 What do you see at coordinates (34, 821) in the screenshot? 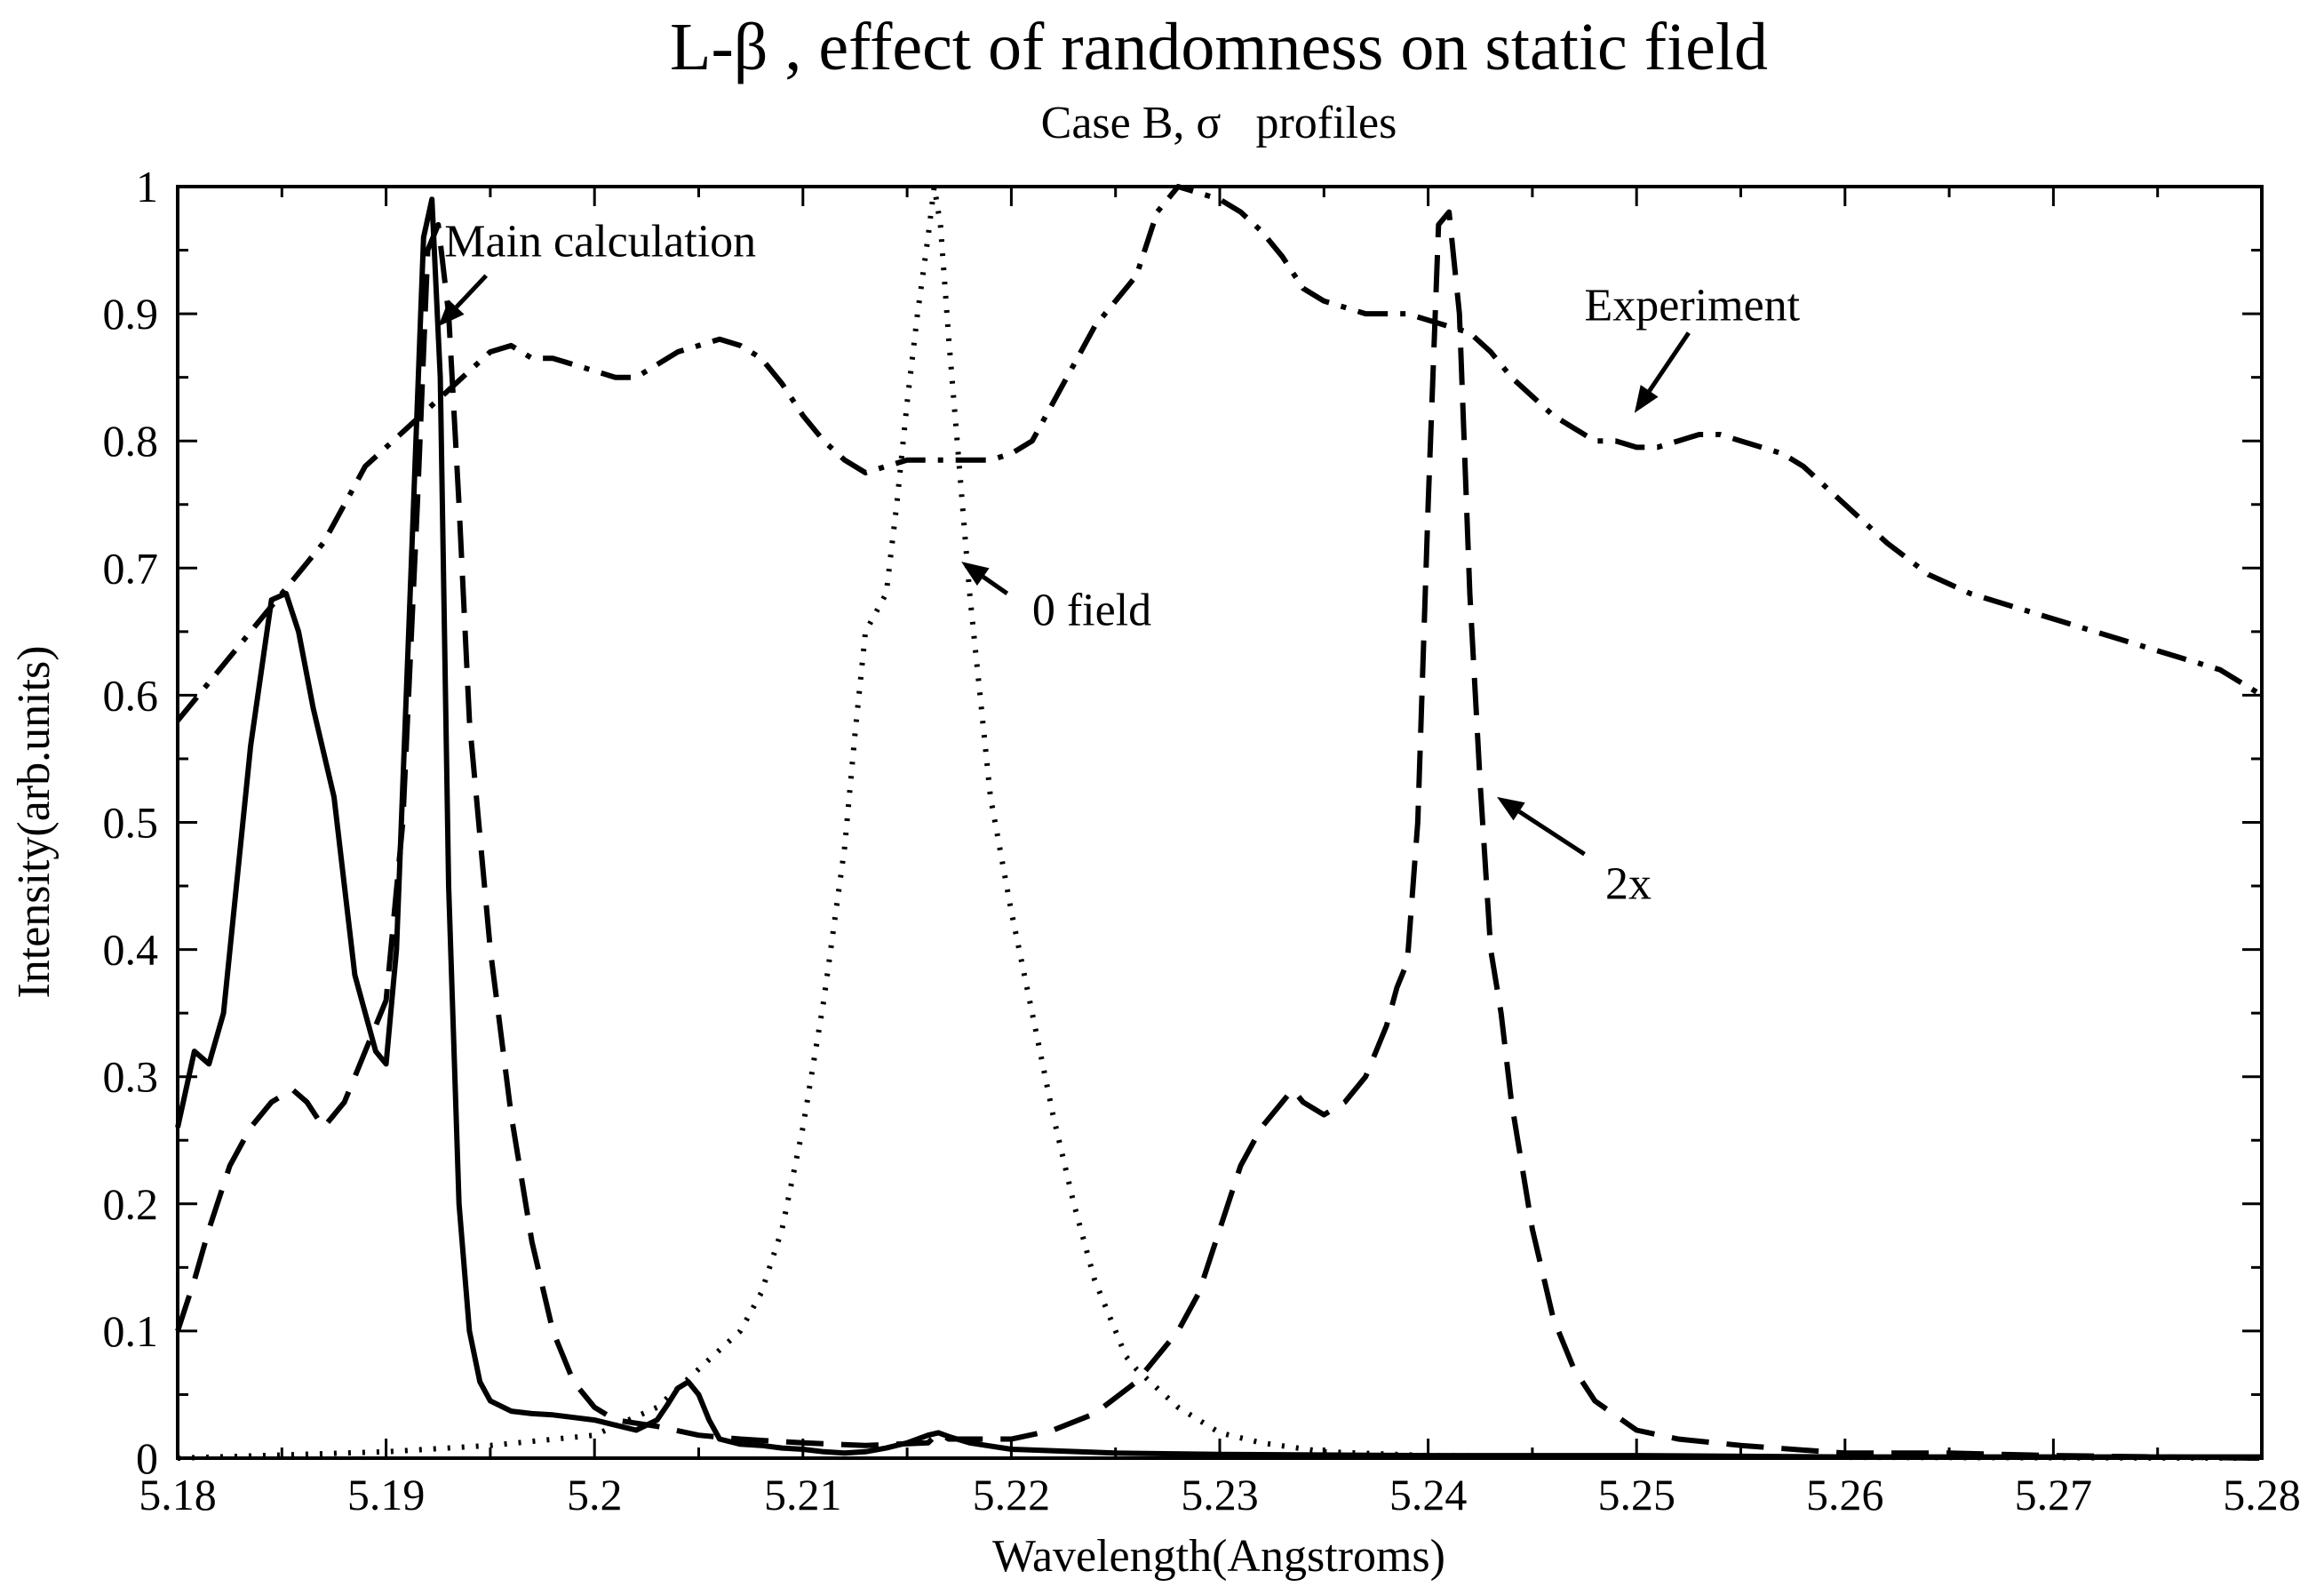
I see `y-axis-label: Intensity(arb.units)` at bounding box center [34, 821].